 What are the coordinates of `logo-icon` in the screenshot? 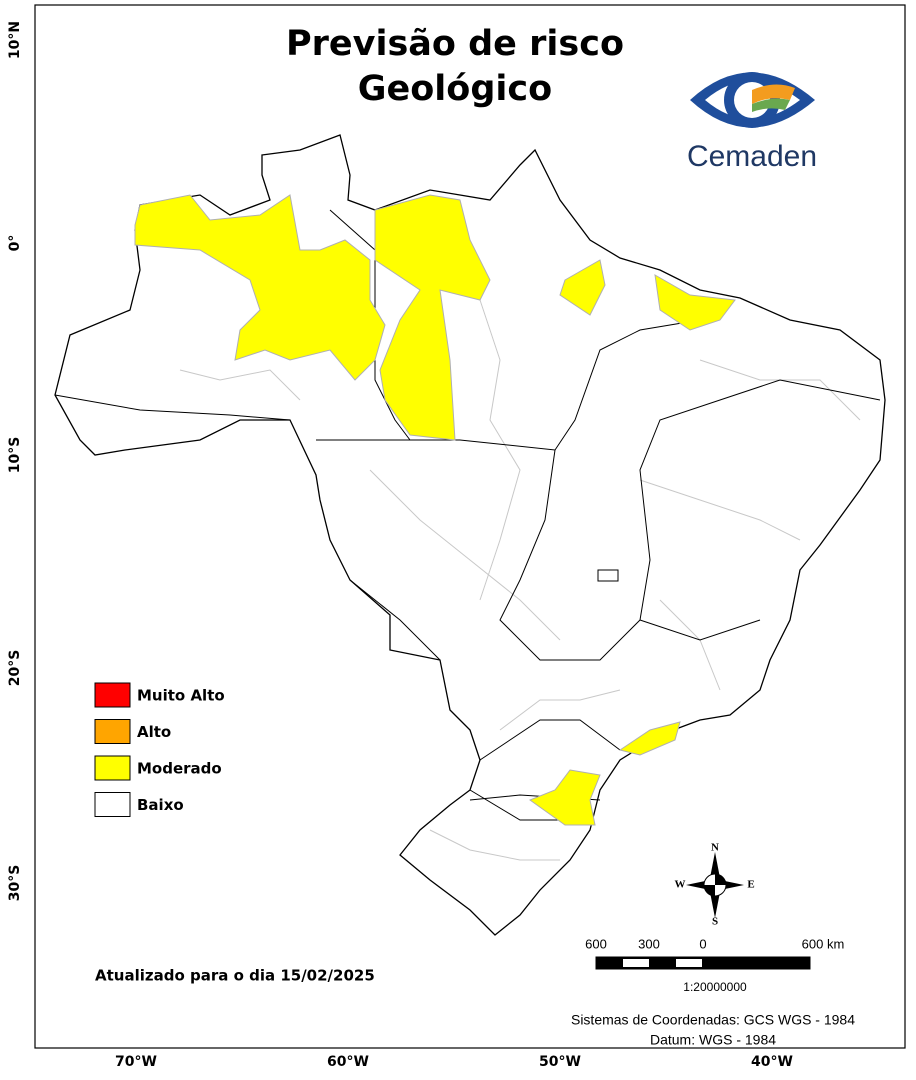 It's located at (752, 100).